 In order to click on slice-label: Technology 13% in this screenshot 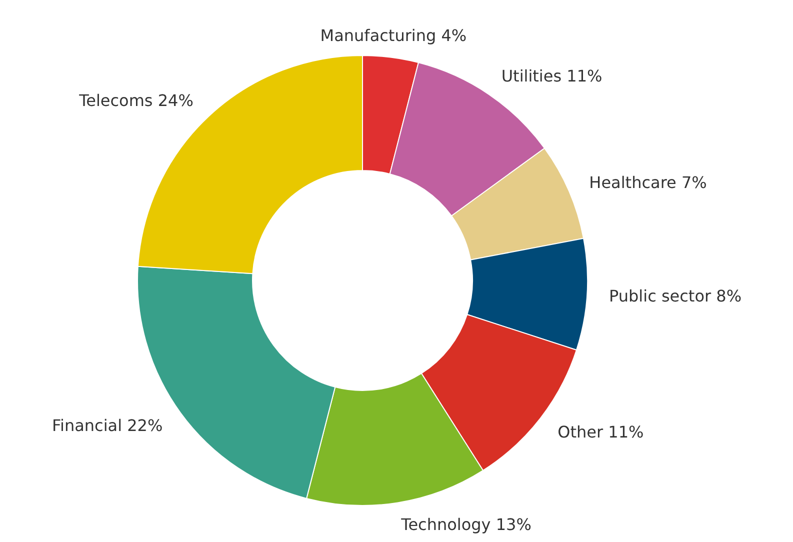, I will do `click(466, 524)`.